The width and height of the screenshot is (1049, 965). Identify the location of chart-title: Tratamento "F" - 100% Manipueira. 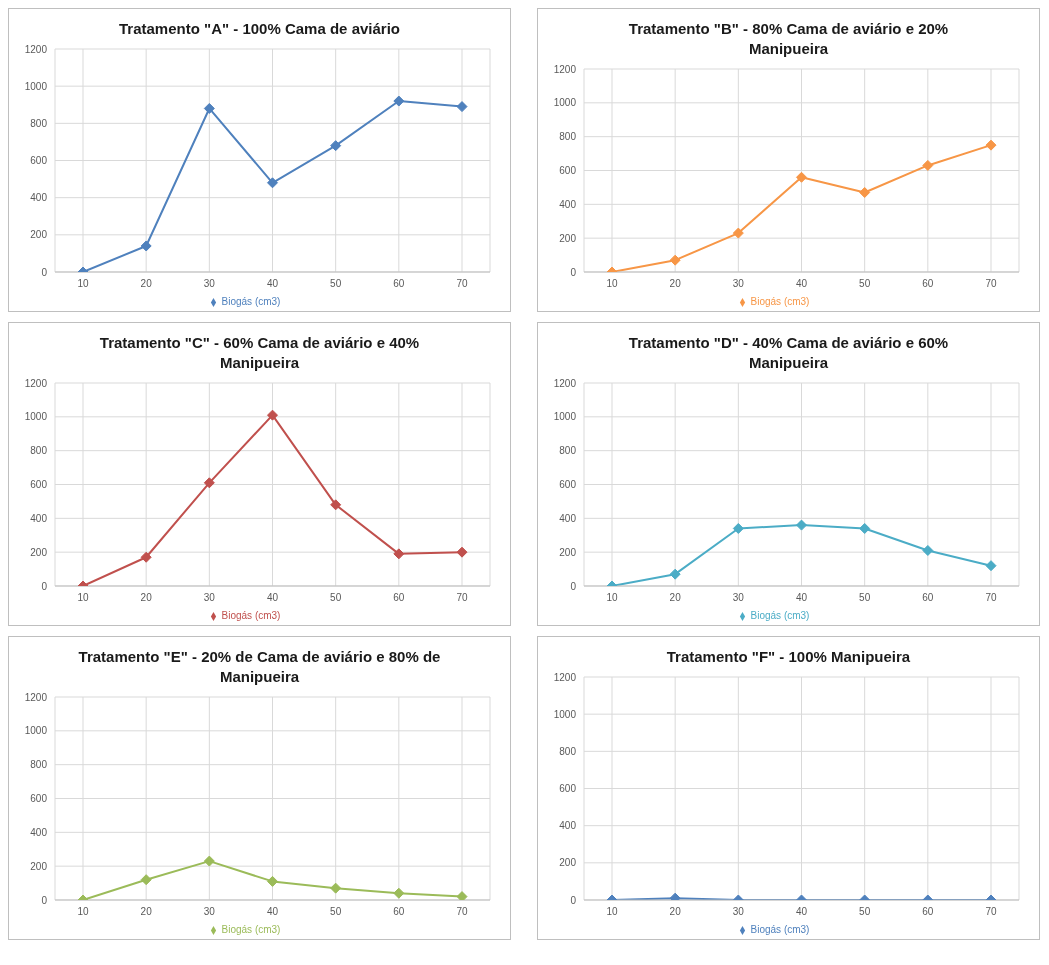
(788, 657).